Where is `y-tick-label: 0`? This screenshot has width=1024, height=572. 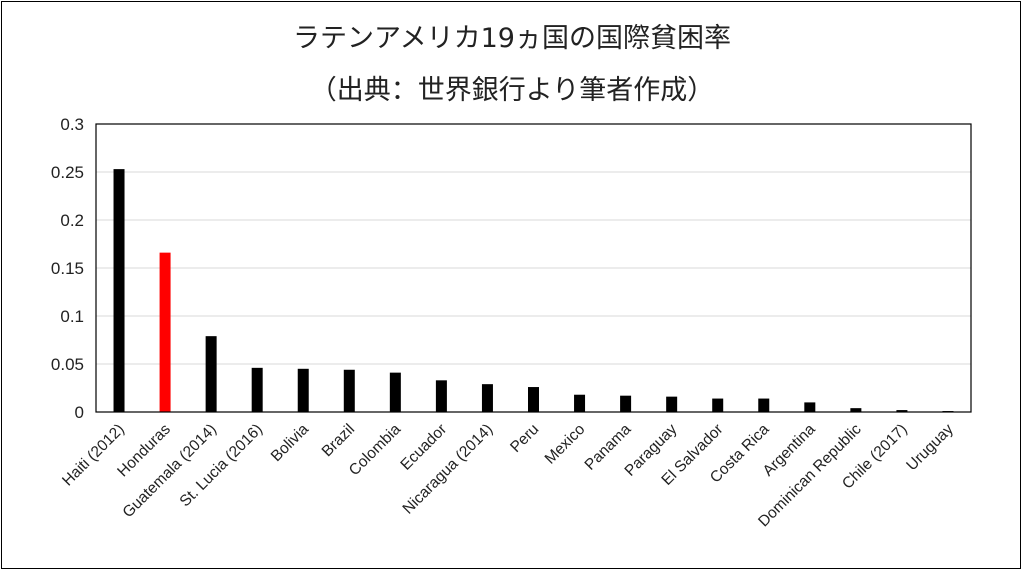 y-tick-label: 0 is located at coordinates (79, 412).